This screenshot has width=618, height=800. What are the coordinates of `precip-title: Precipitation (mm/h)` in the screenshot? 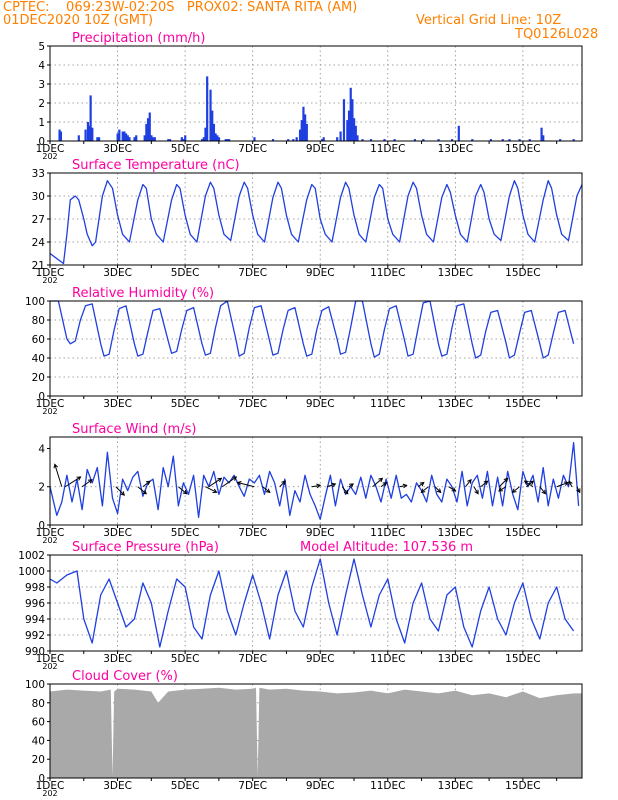 It's located at (138, 38).